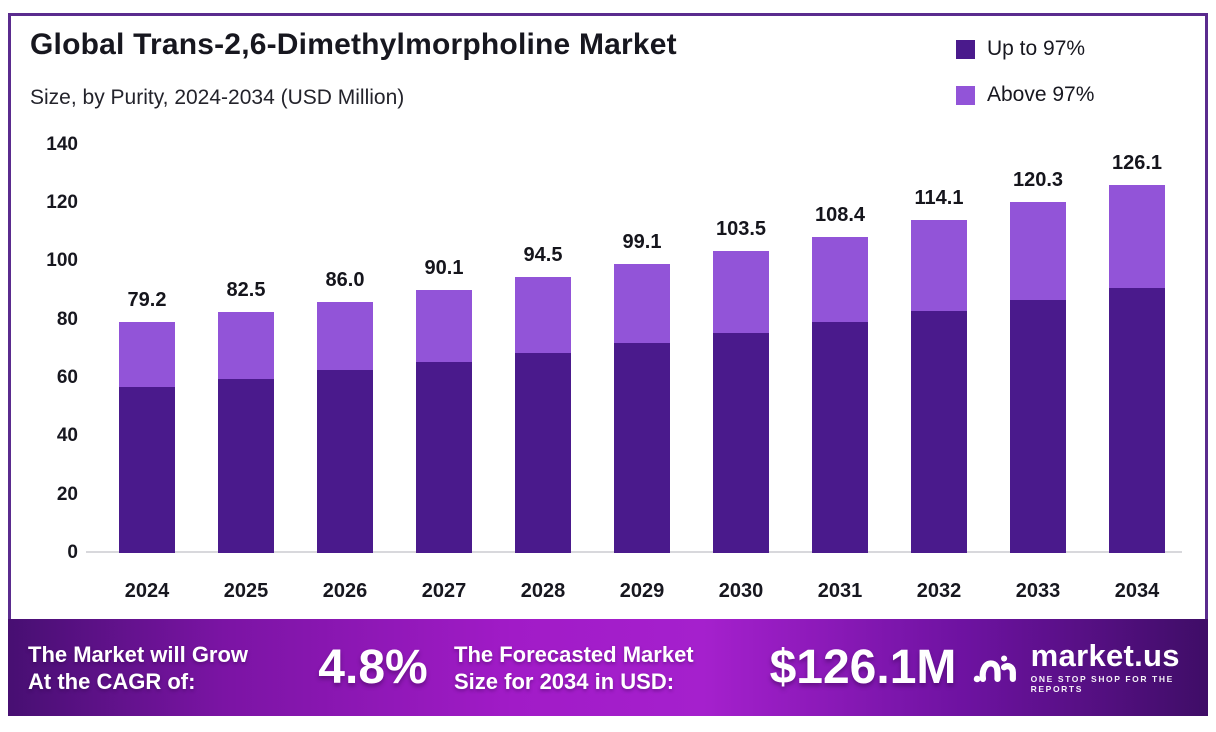 The width and height of the screenshot is (1216, 732). Describe the element at coordinates (1102, 684) in the screenshot. I see `brand-tagline: ONE STOP SHOP FOR THE REPORTS` at that location.